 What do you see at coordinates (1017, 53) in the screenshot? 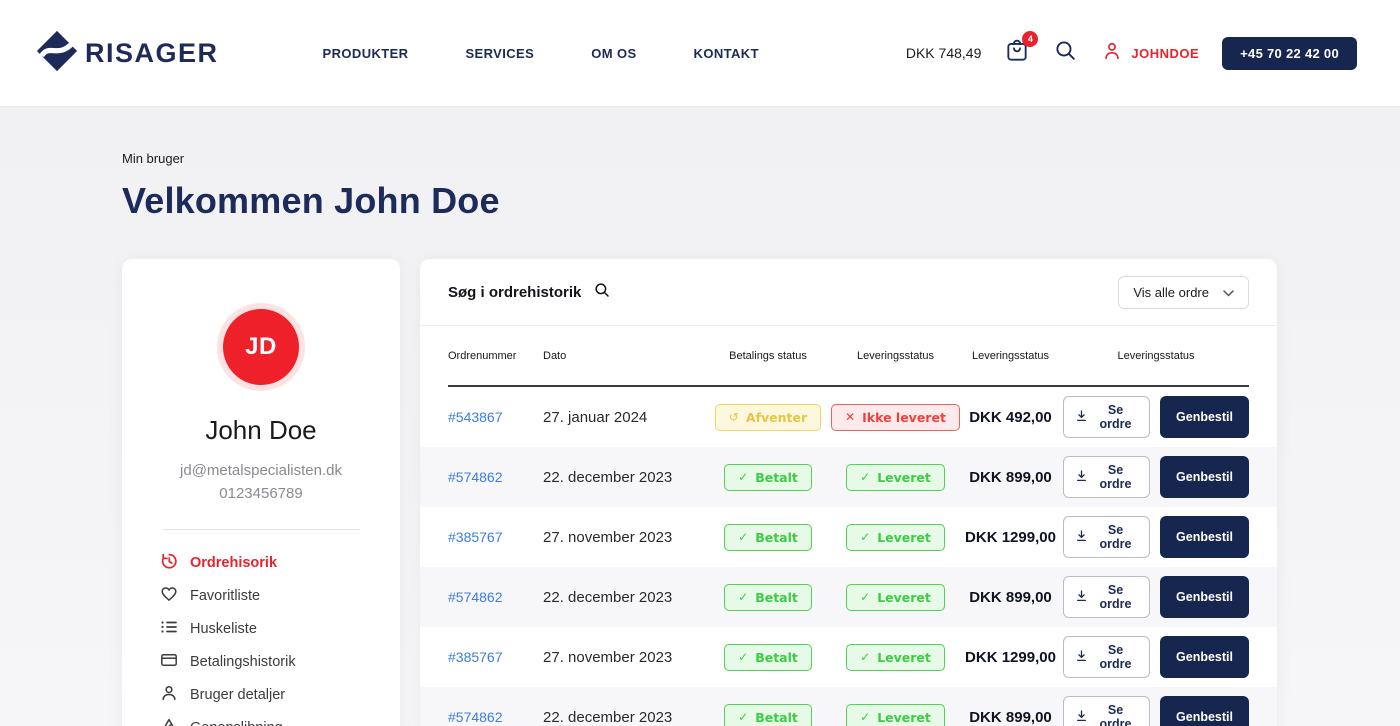
I see `shopping-bag-icon` at bounding box center [1017, 53].